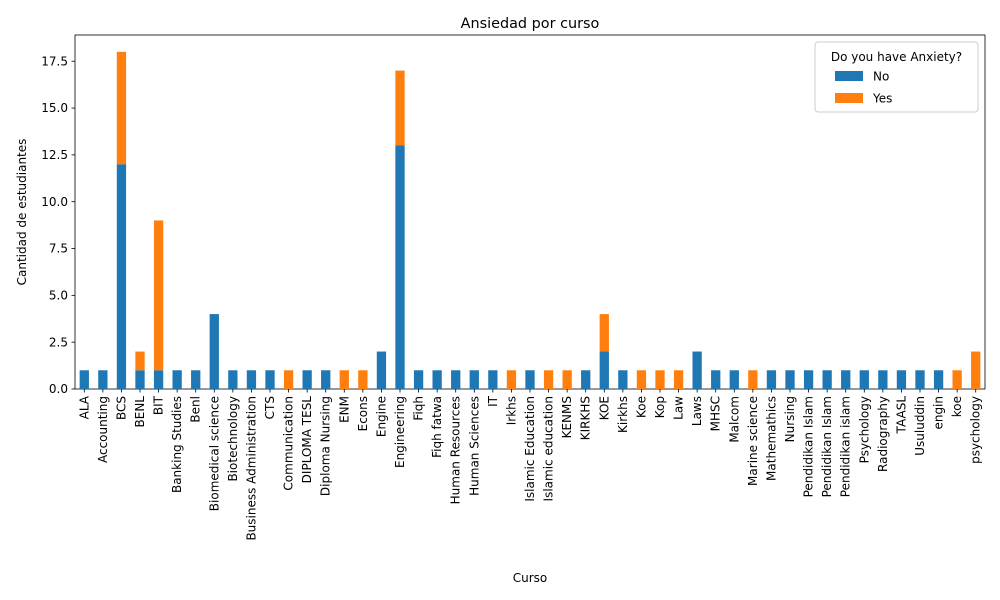  I want to click on x-axis-label: Curso, so click(530, 578).